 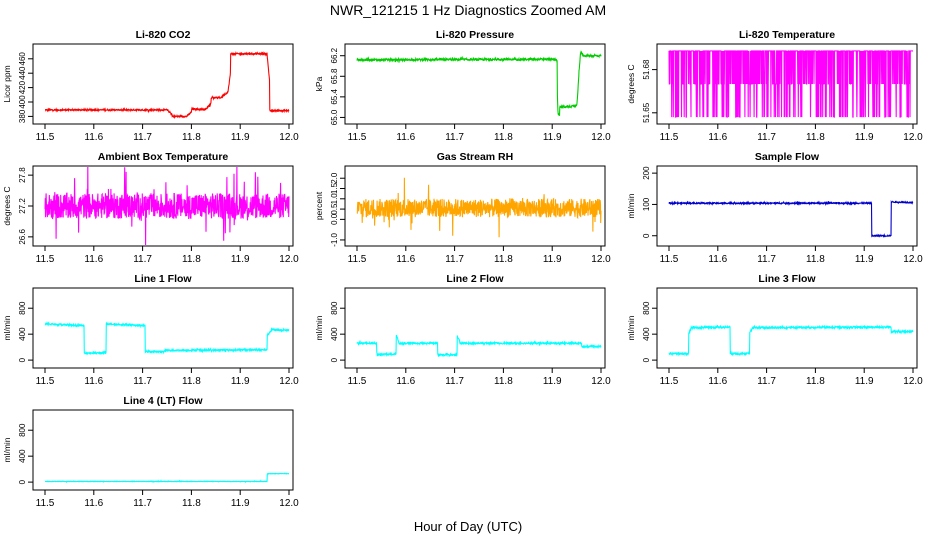 I want to click on panel-title: Li-820 Pressure, so click(x=475, y=35).